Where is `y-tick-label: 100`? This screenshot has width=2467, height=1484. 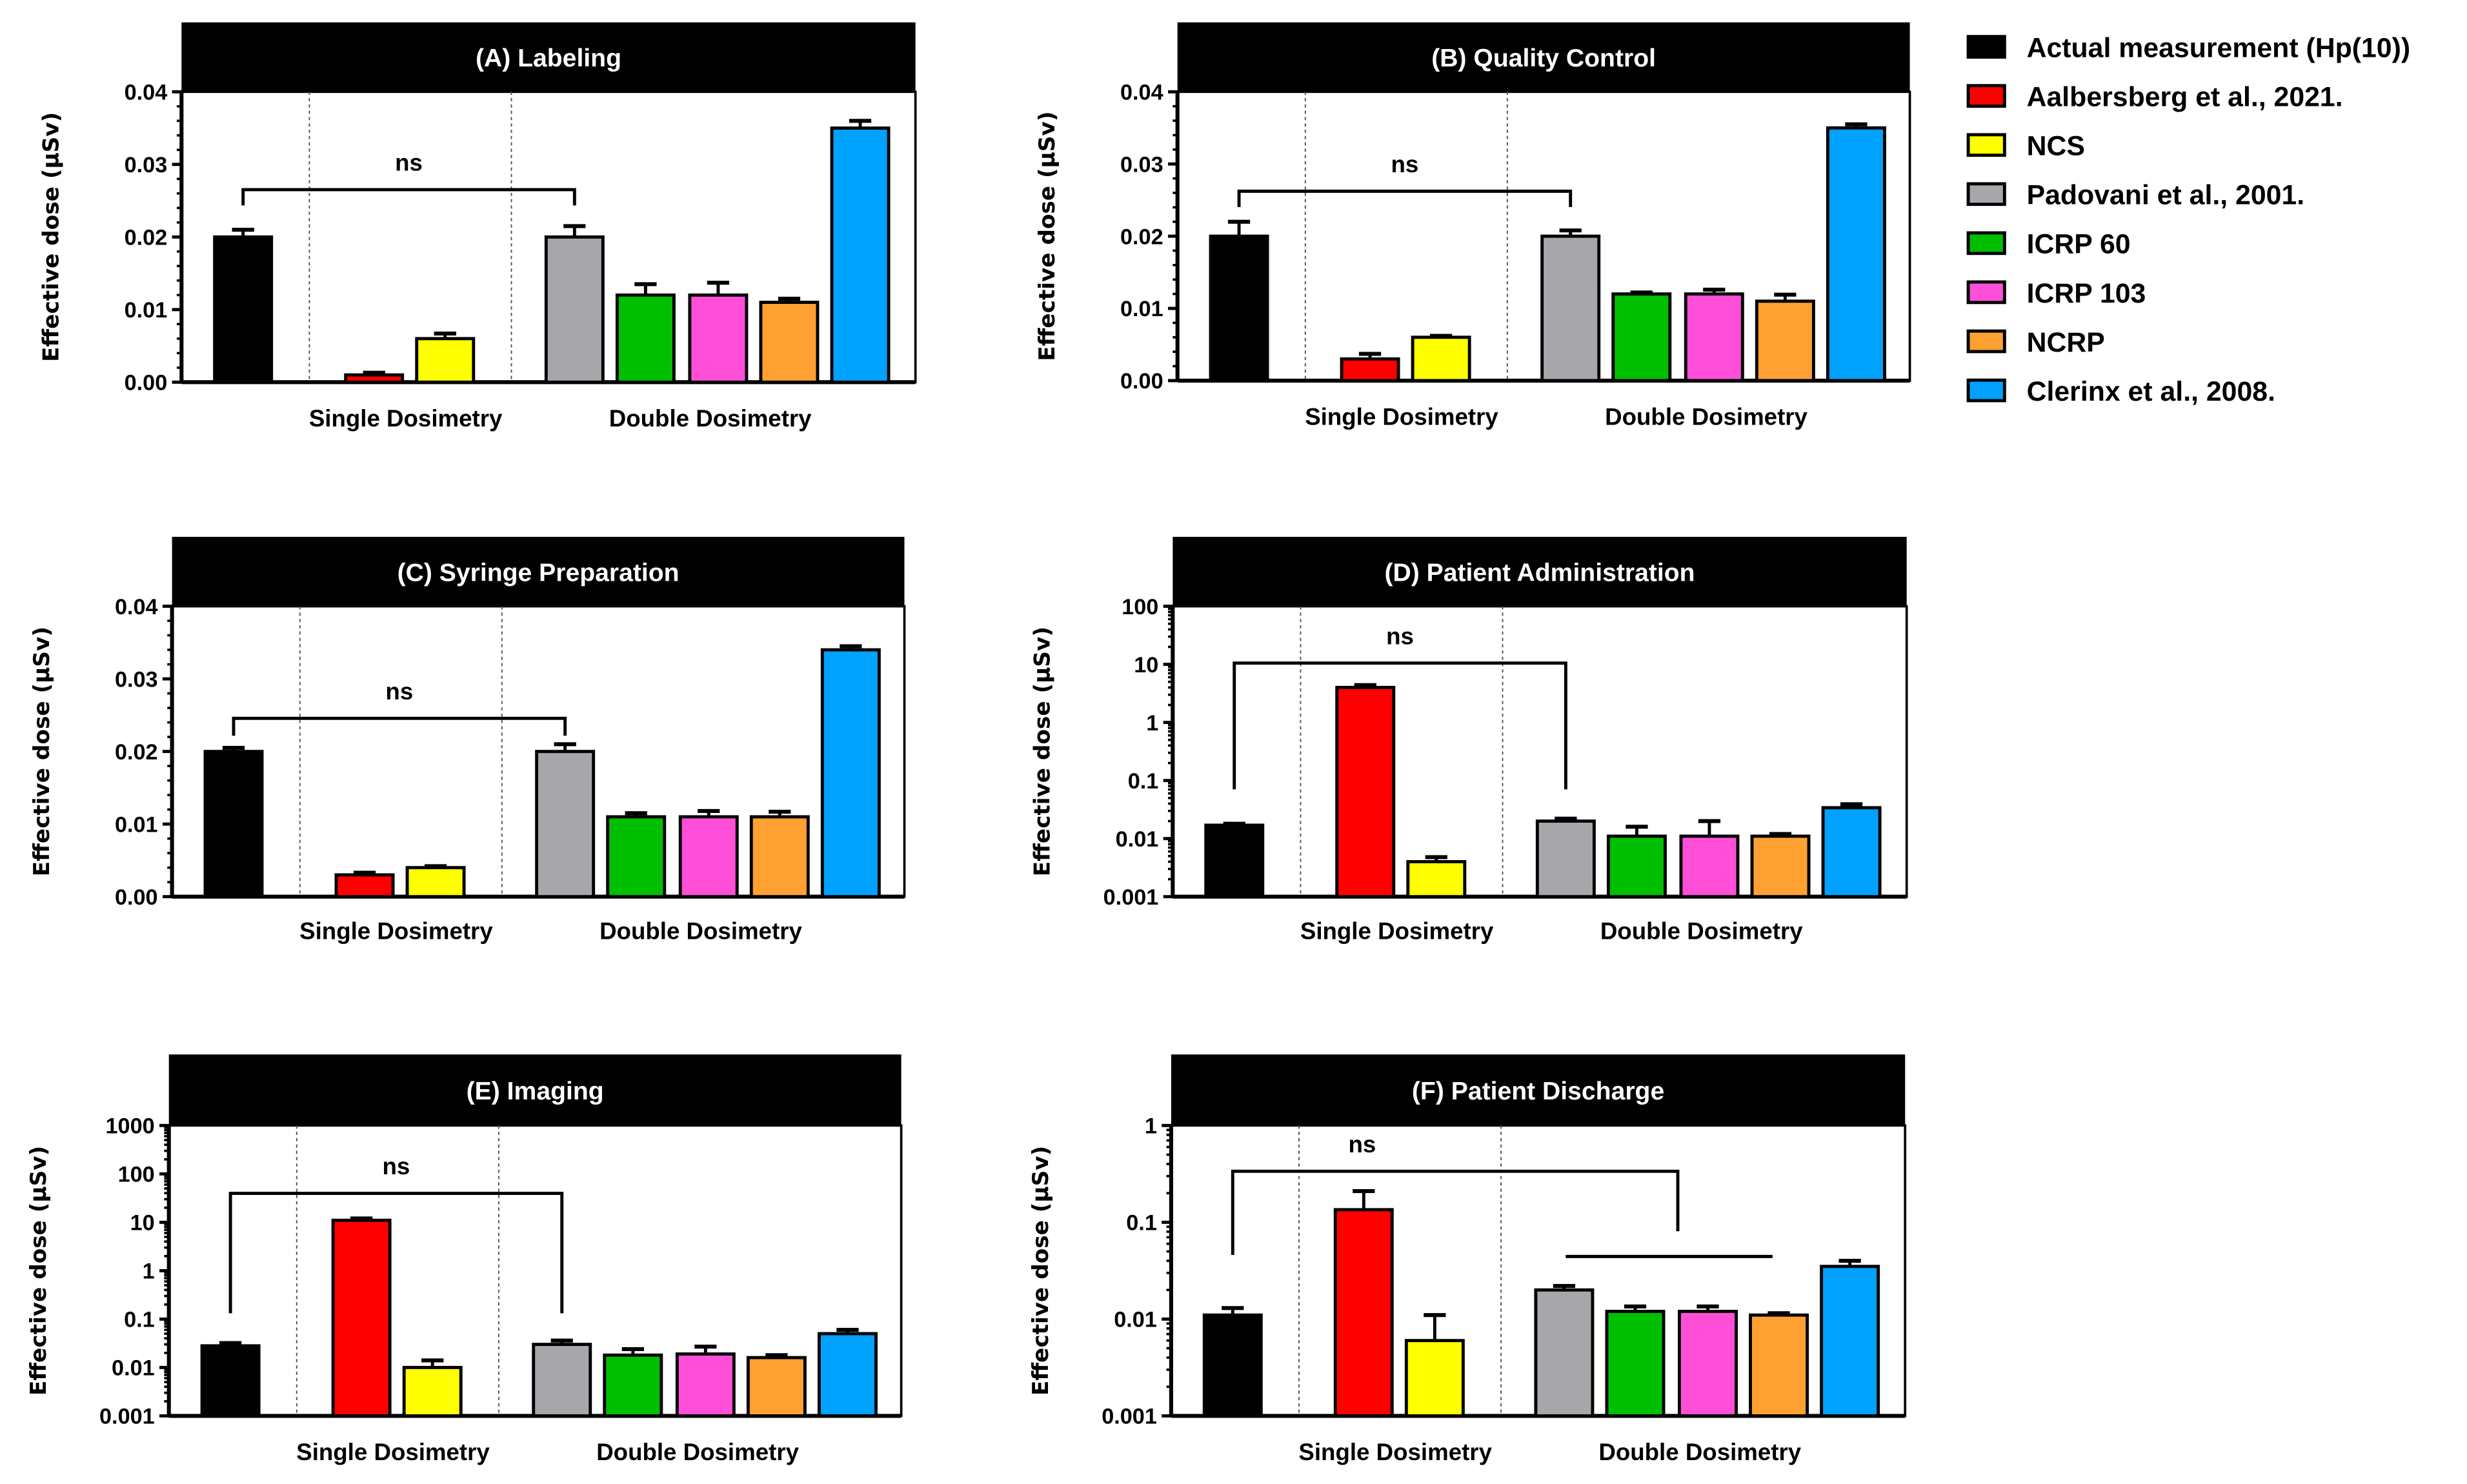 y-tick-label: 100 is located at coordinates (136, 1175).